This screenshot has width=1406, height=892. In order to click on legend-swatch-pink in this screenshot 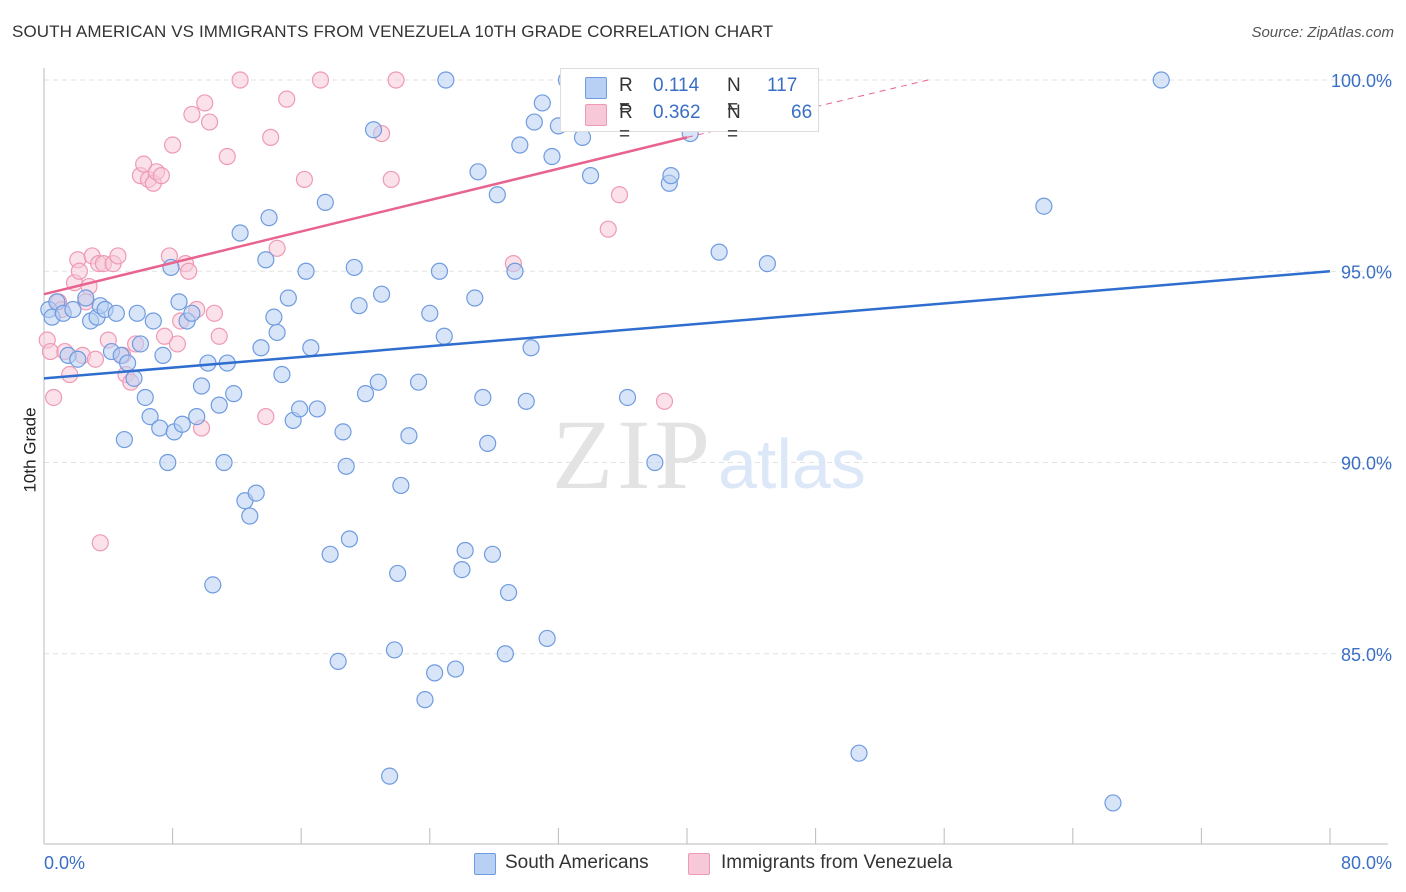, I will do `click(596, 115)`.